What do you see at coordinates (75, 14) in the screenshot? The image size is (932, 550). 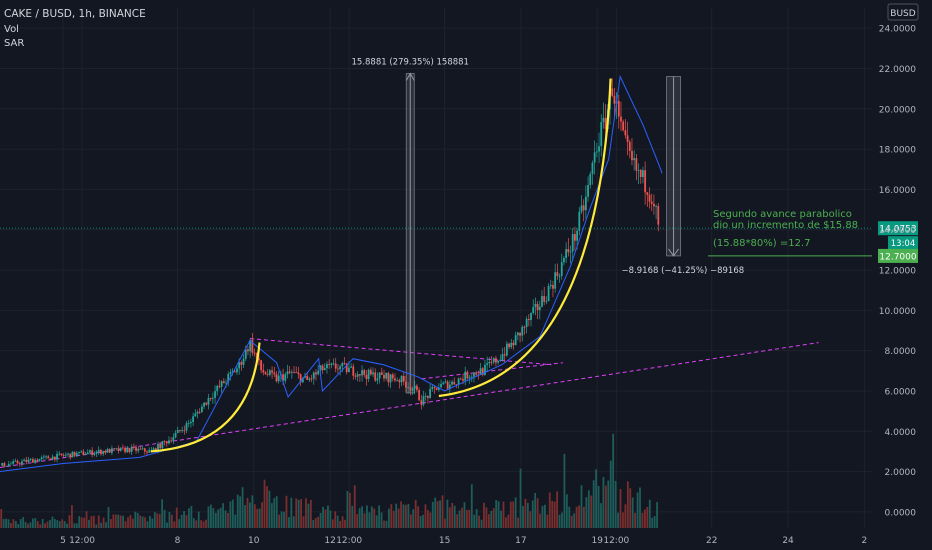 I see `symbol-title: CAKE / BUSD, 1h, BINANCE` at bounding box center [75, 14].